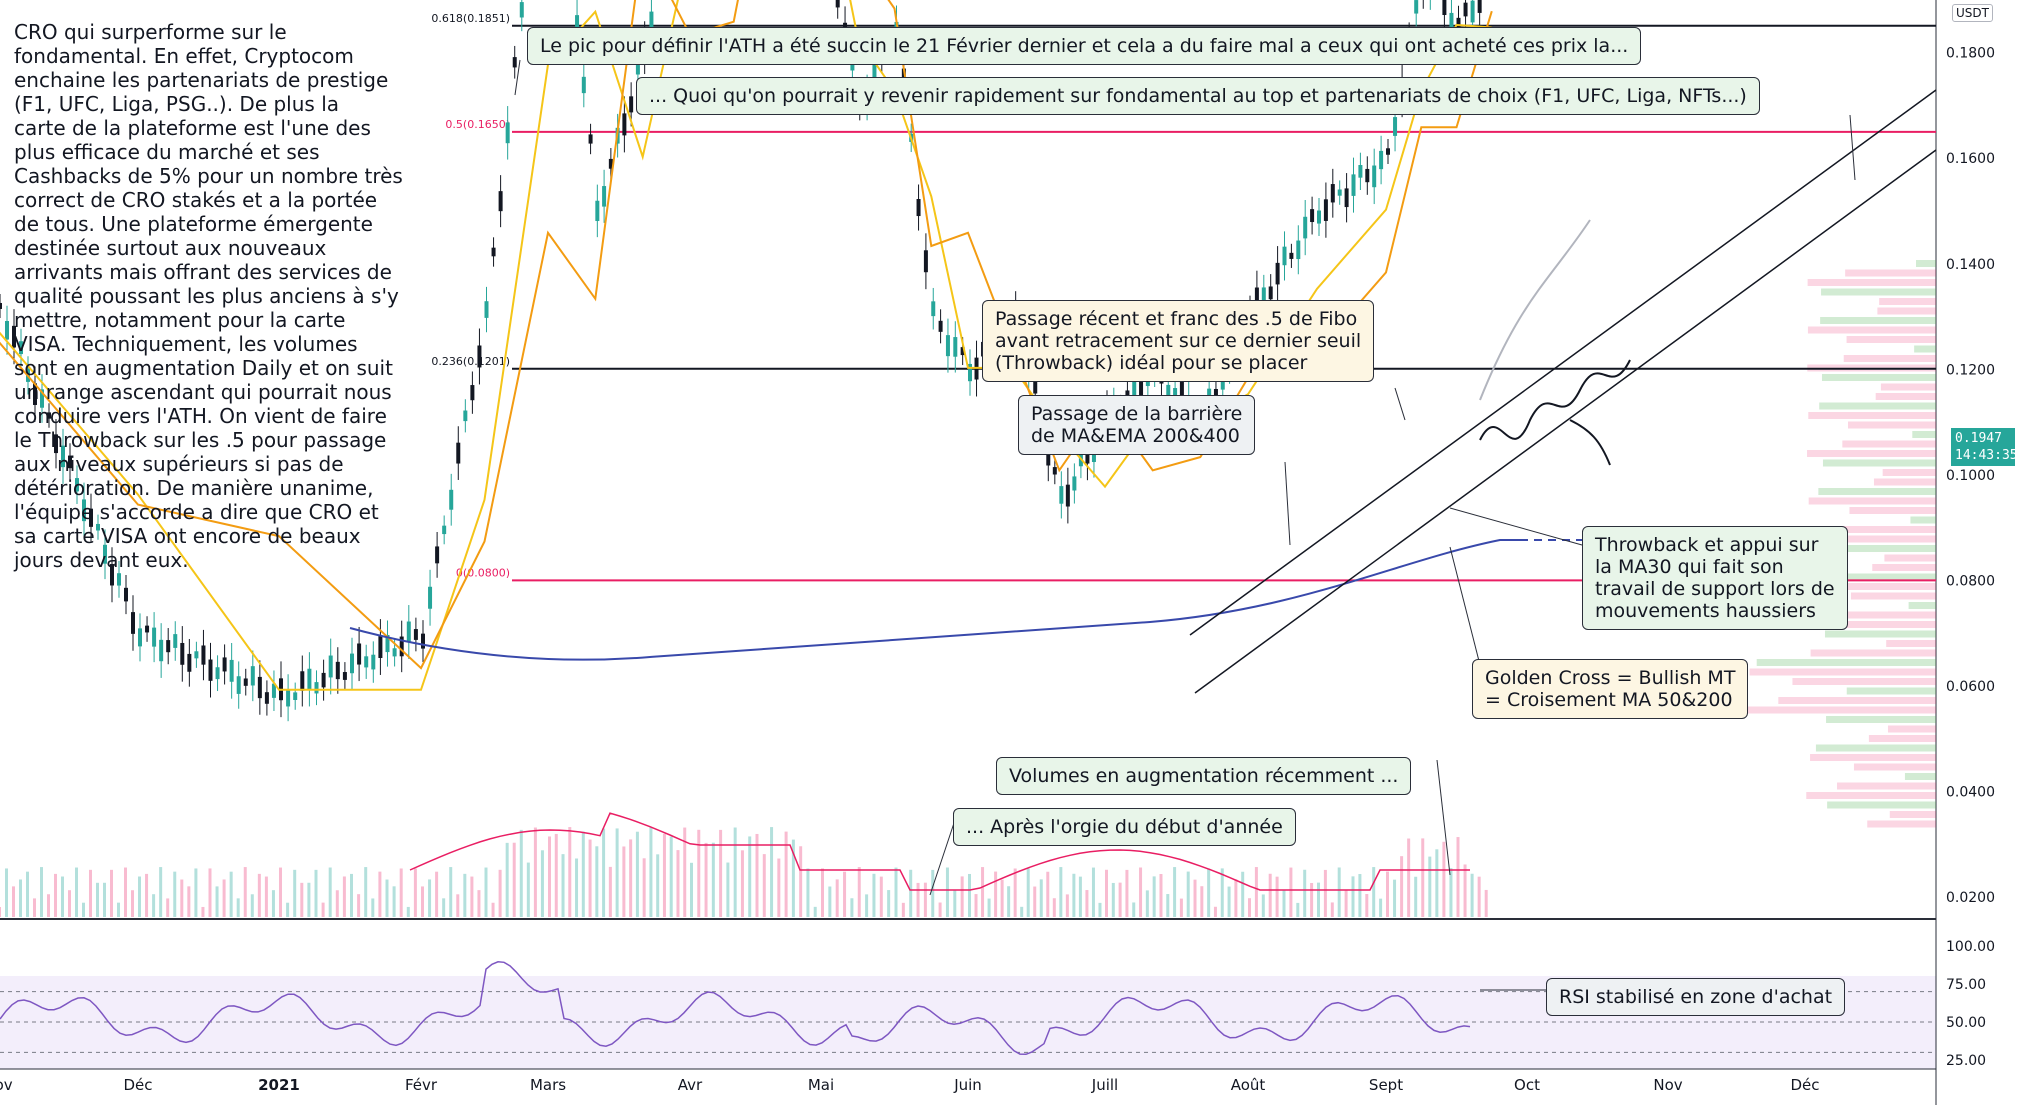 The image size is (2022, 1105). What do you see at coordinates (1970, 159) in the screenshot?
I see `price-tick-label: 0.1600` at bounding box center [1970, 159].